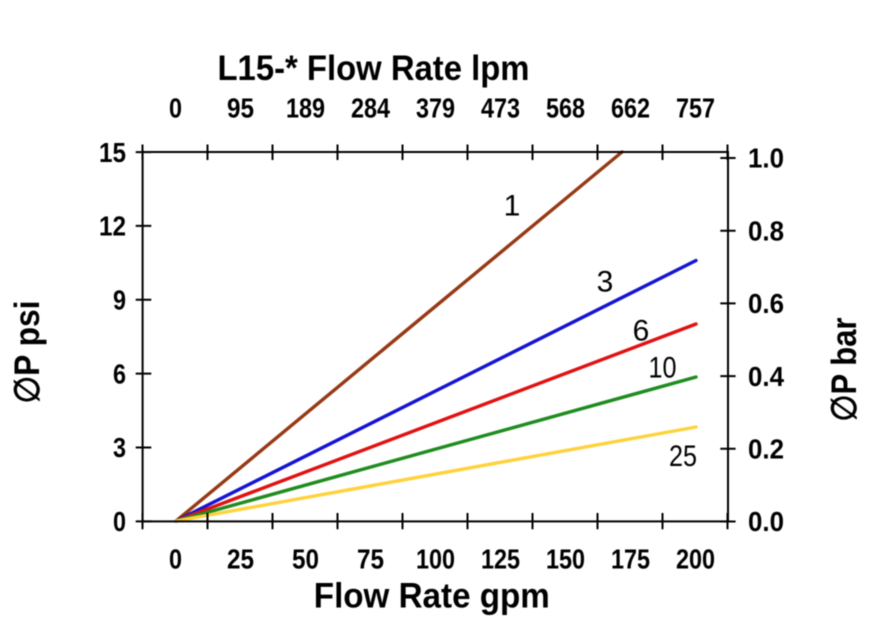  What do you see at coordinates (695, 107) in the screenshot?
I see `svg-text: 757` at bounding box center [695, 107].